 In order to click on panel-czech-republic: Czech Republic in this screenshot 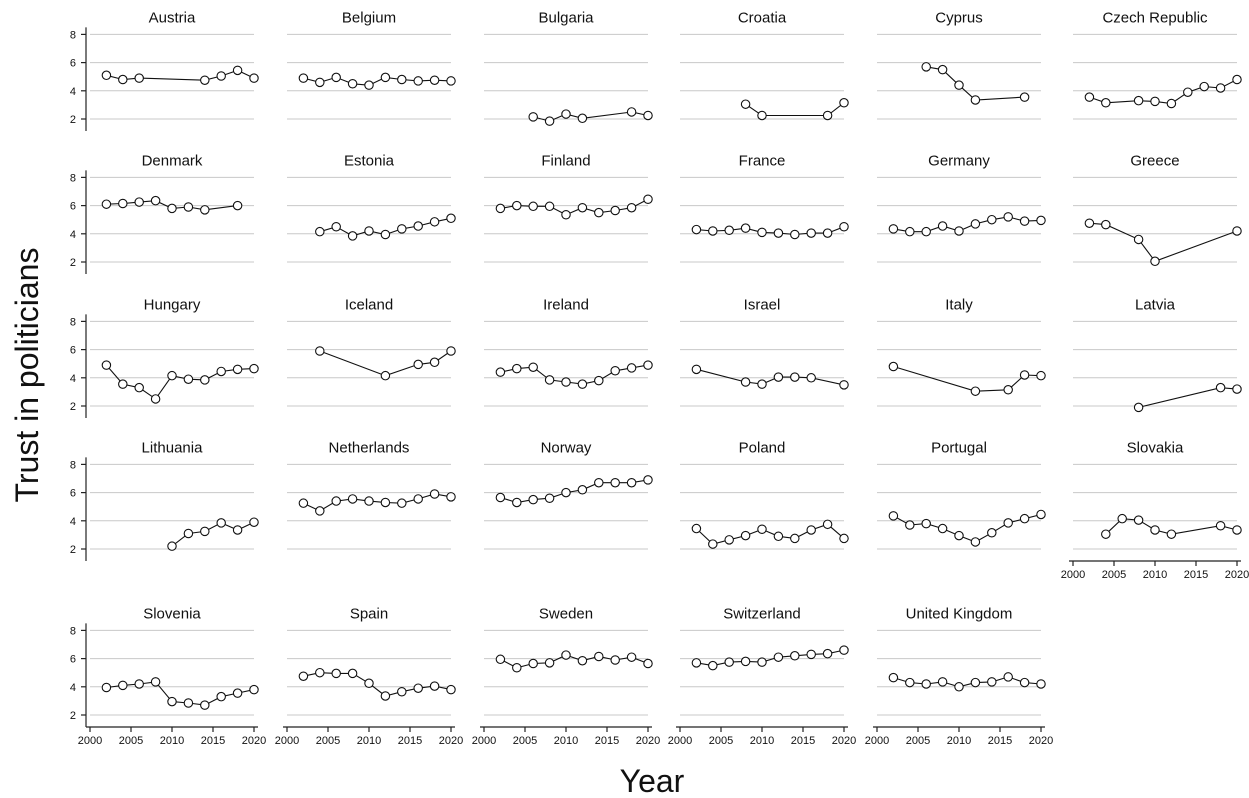, I will do `click(1157, 64)`.